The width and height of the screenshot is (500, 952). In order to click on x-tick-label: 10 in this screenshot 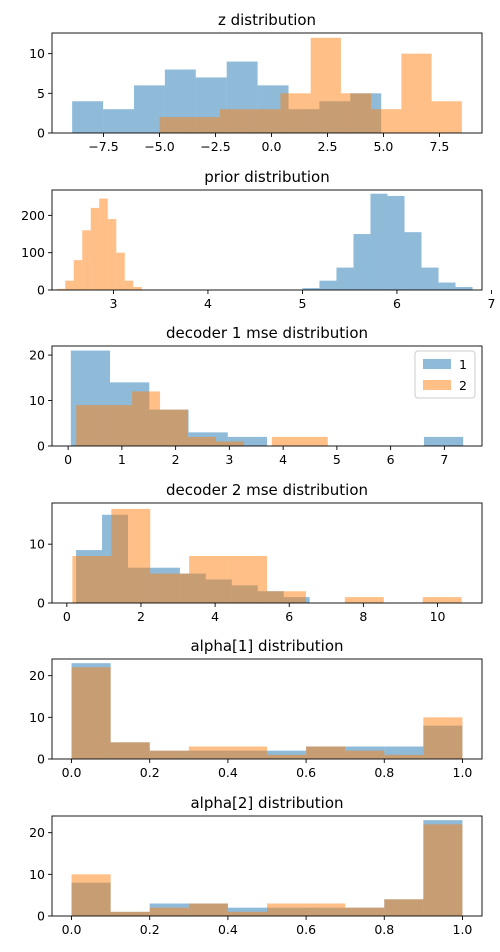, I will do `click(438, 616)`.